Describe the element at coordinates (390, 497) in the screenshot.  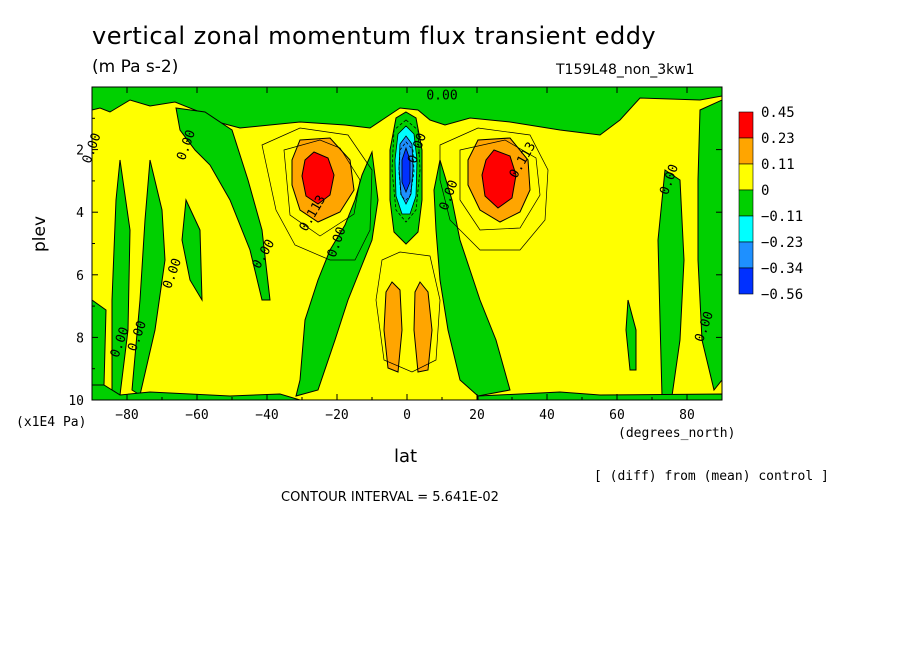
I see `contour-interval: CONTOUR INTERVAL = 5.641E-02` at that location.